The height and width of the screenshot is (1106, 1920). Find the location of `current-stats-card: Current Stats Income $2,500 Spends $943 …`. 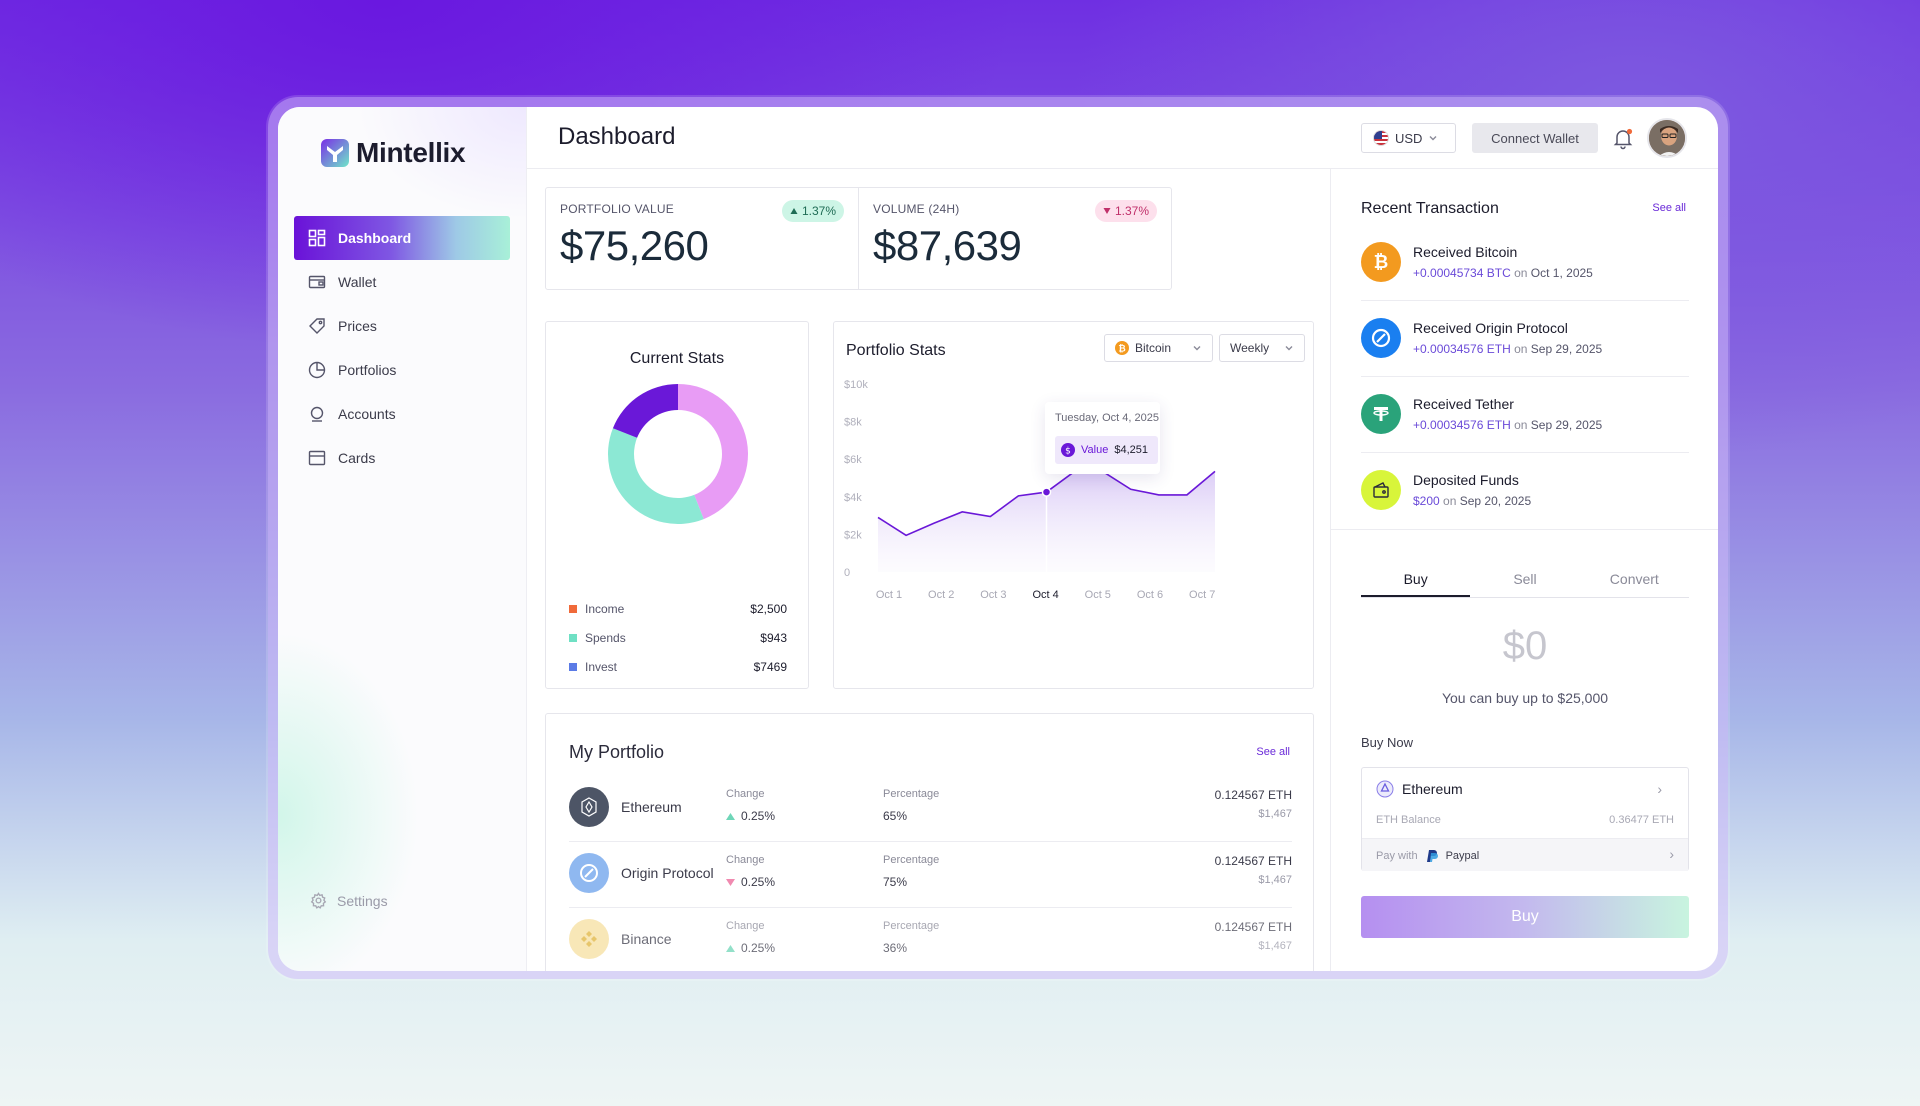

current-stats-card: Current Stats Income $2,500 Spends $943 … is located at coordinates (677, 505).